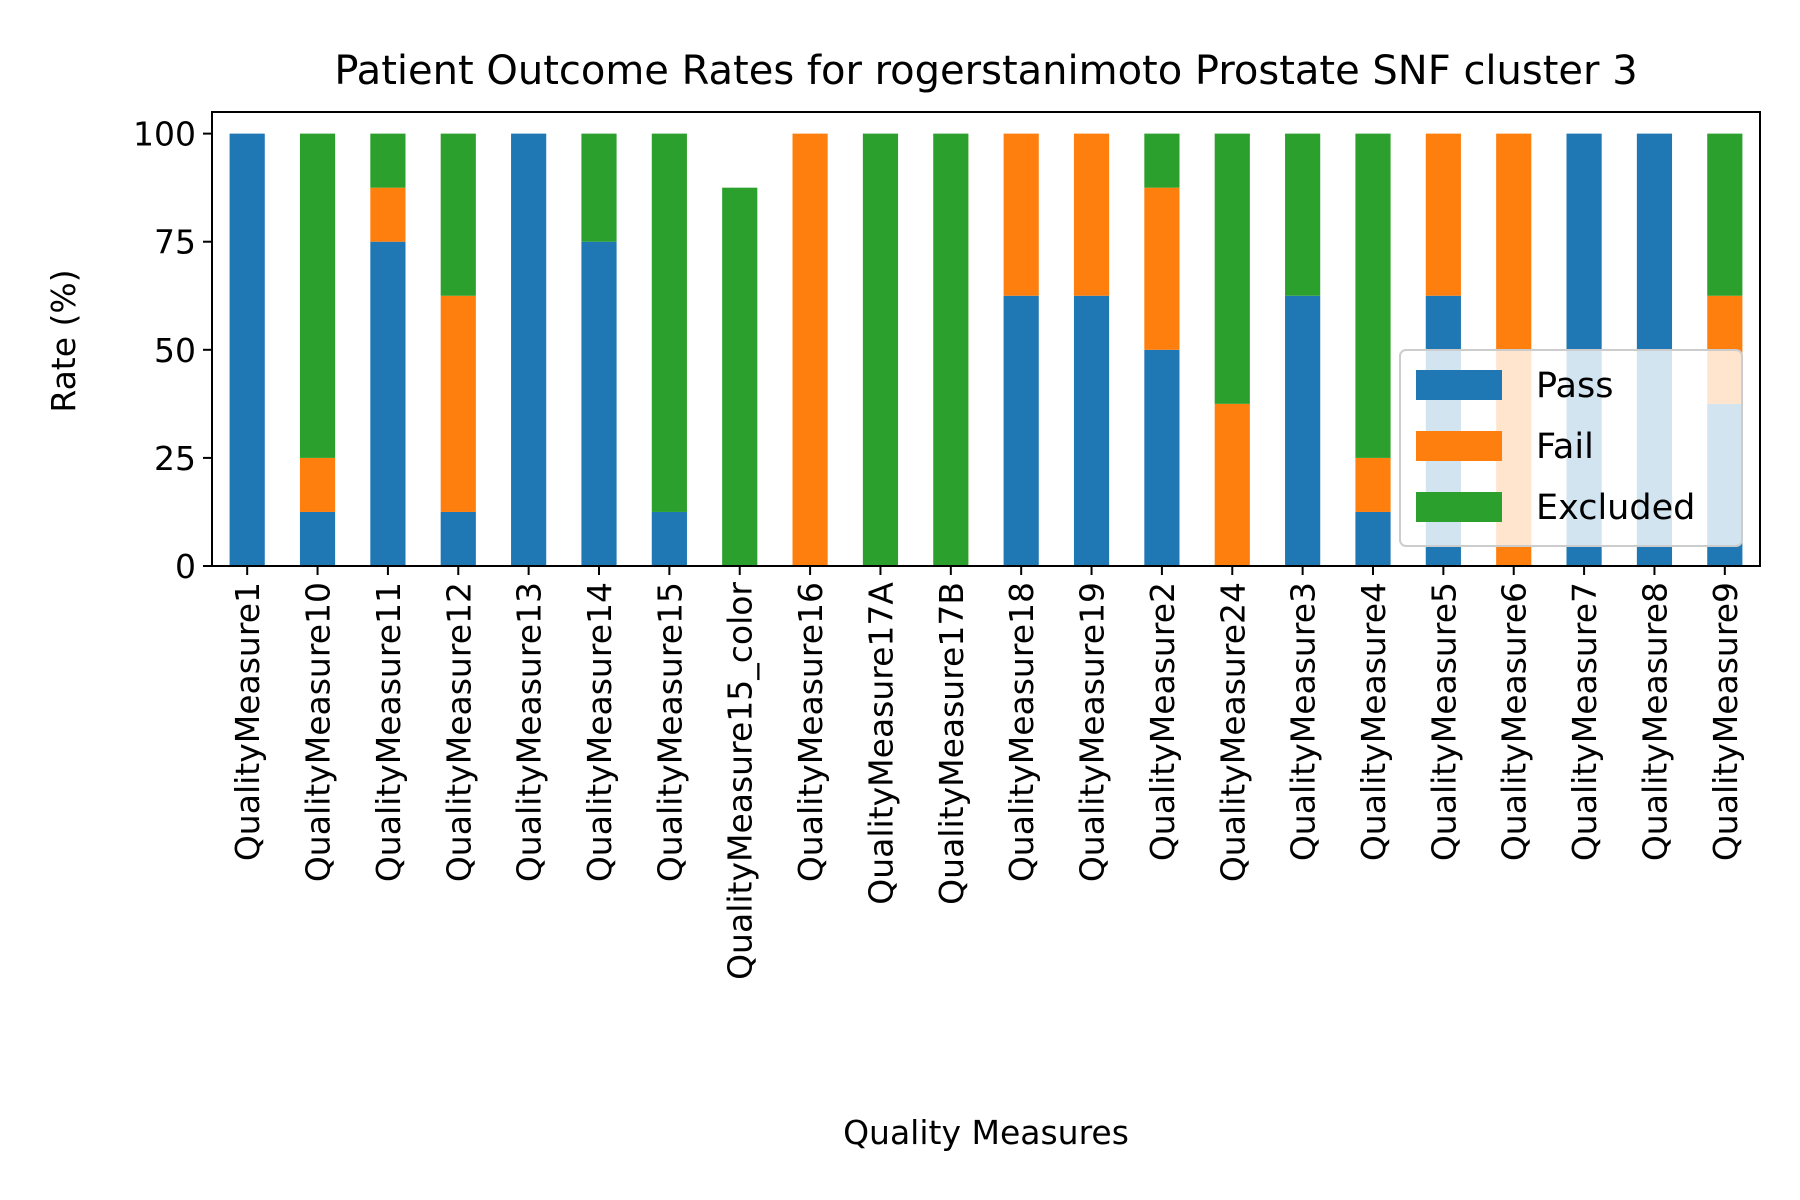 The height and width of the screenshot is (1200, 1800). What do you see at coordinates (1725, 721) in the screenshot?
I see `x-tick-label: QualityMeasure9` at bounding box center [1725, 721].